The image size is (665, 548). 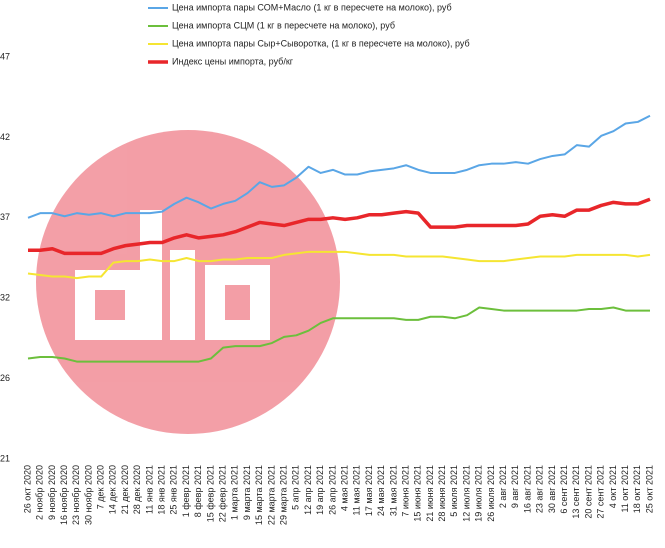 I want to click on y-tick-label: 32, so click(x=5, y=298).